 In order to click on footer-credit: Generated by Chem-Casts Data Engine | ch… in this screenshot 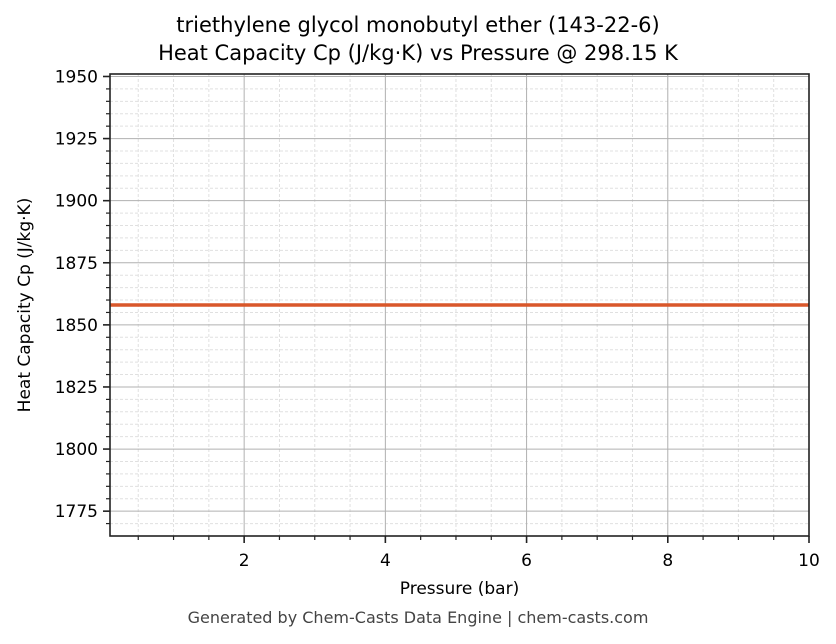, I will do `click(418, 617)`.